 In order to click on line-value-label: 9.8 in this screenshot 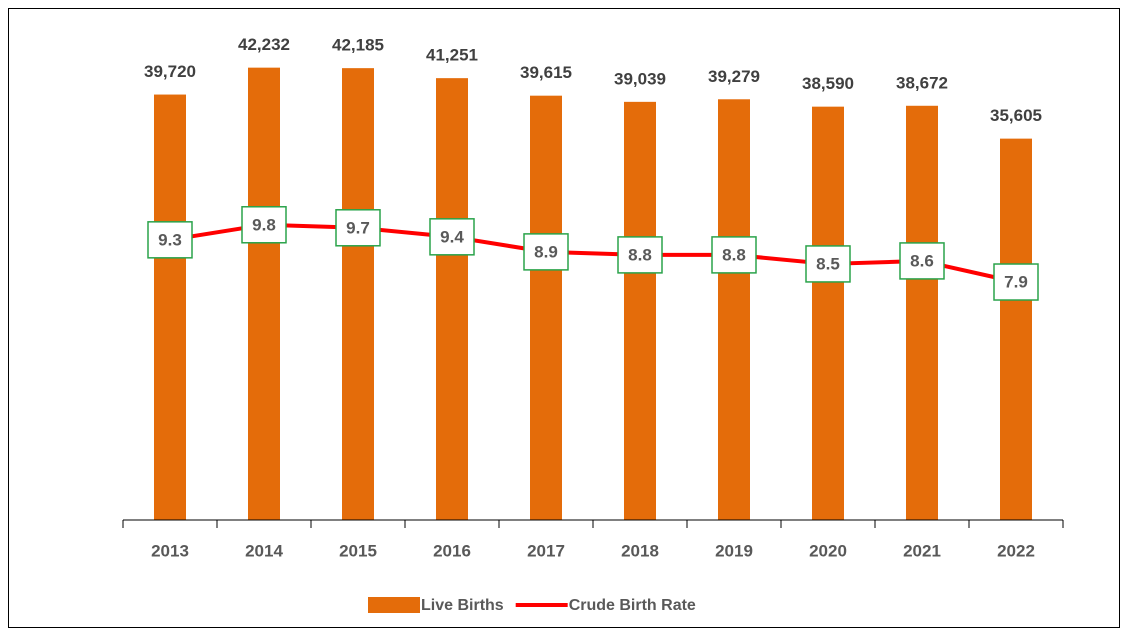, I will do `click(264, 224)`.